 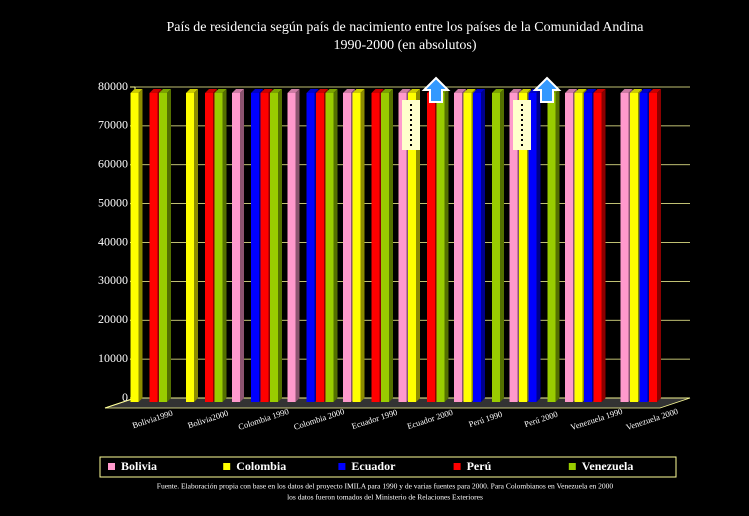 I want to click on y-tick-label: 60000, so click(x=113, y=164).